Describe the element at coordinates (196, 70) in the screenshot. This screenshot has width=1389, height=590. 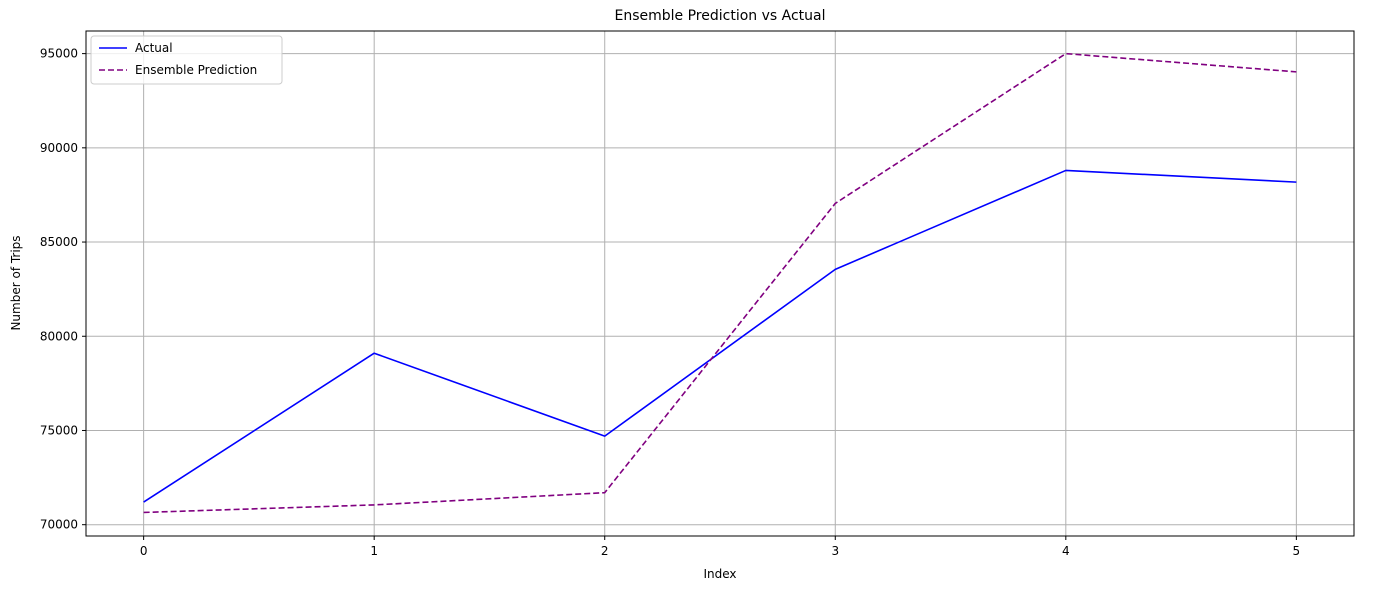
I see `legend-label-ensemble-prediction: Ensemble Prediction` at that location.